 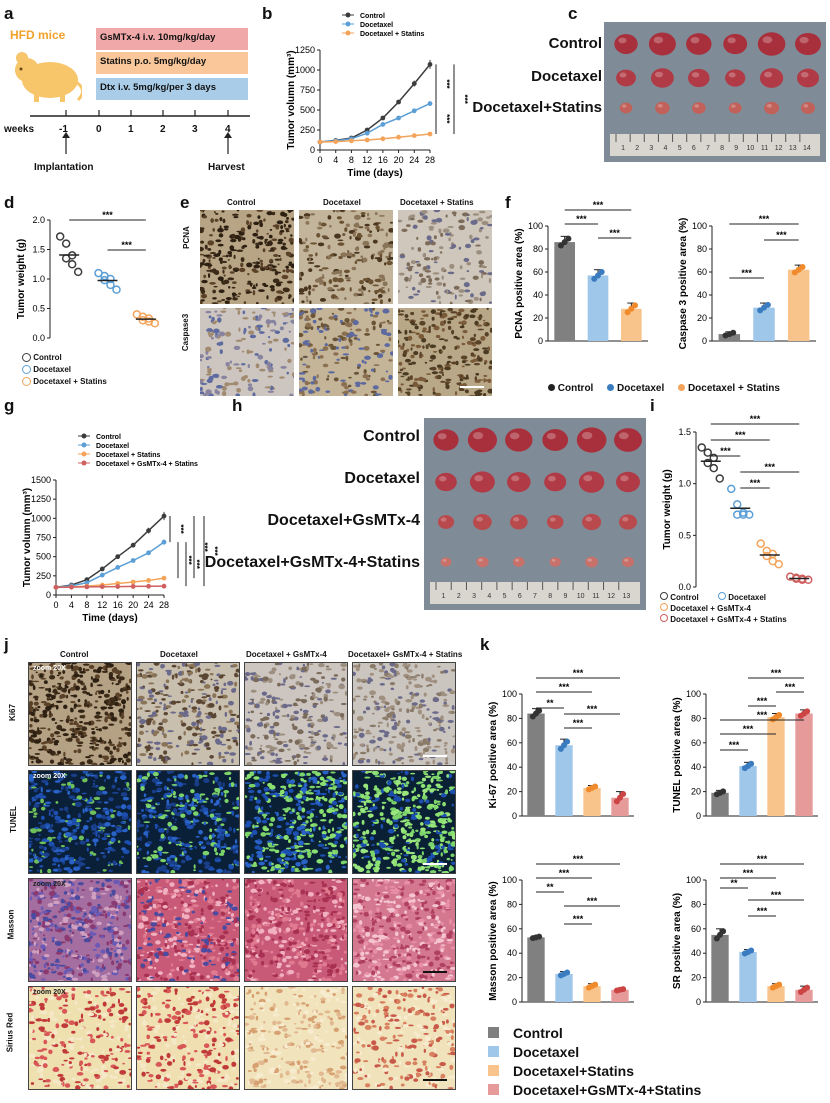 What do you see at coordinates (535, 514) in the screenshot?
I see `panel-h-tumor-photo: 1 2 3 4 5 6 7 8 9 10 11 12 13` at bounding box center [535, 514].